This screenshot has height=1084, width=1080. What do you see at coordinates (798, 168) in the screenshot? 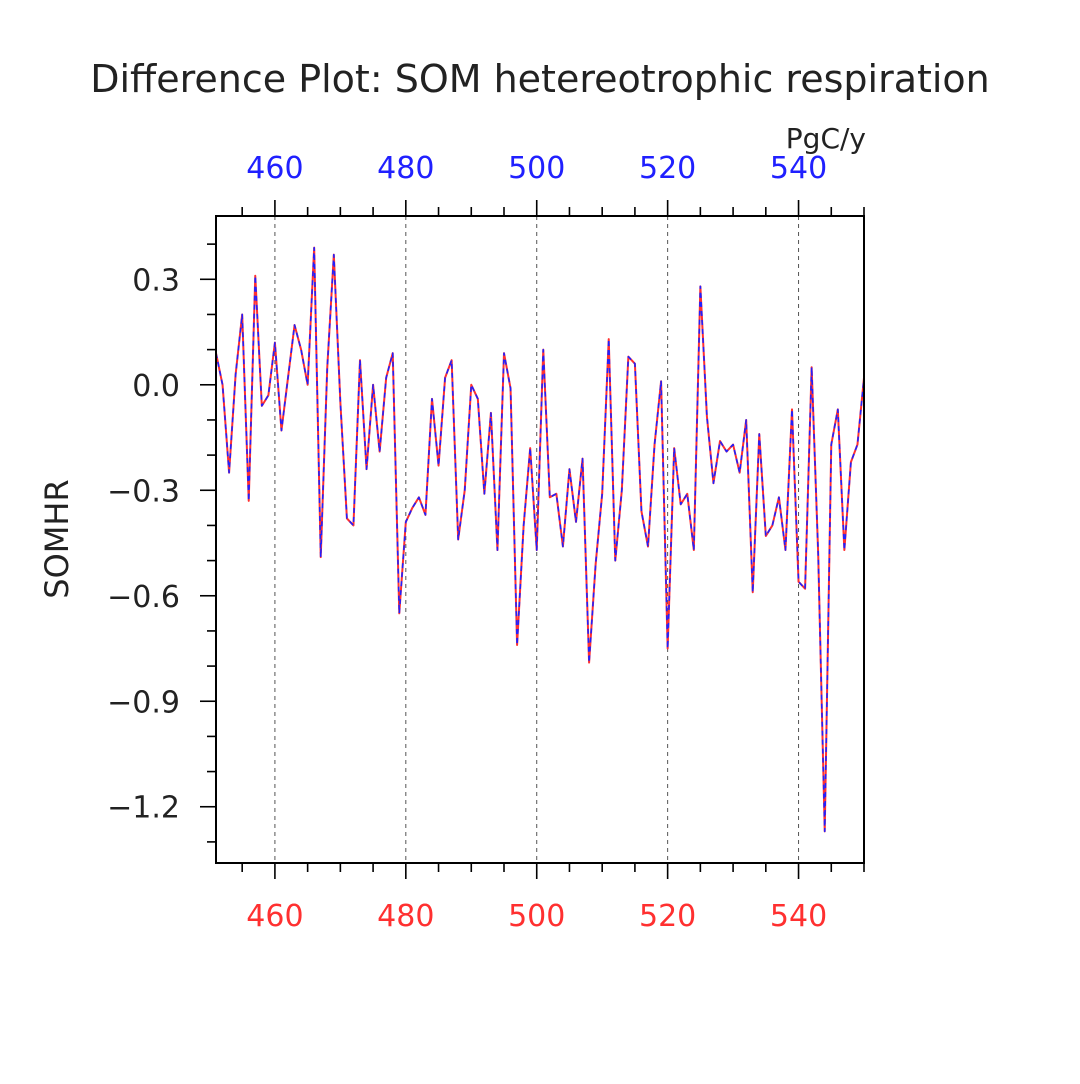
I see `x-tick-label-top: 540` at bounding box center [798, 168].